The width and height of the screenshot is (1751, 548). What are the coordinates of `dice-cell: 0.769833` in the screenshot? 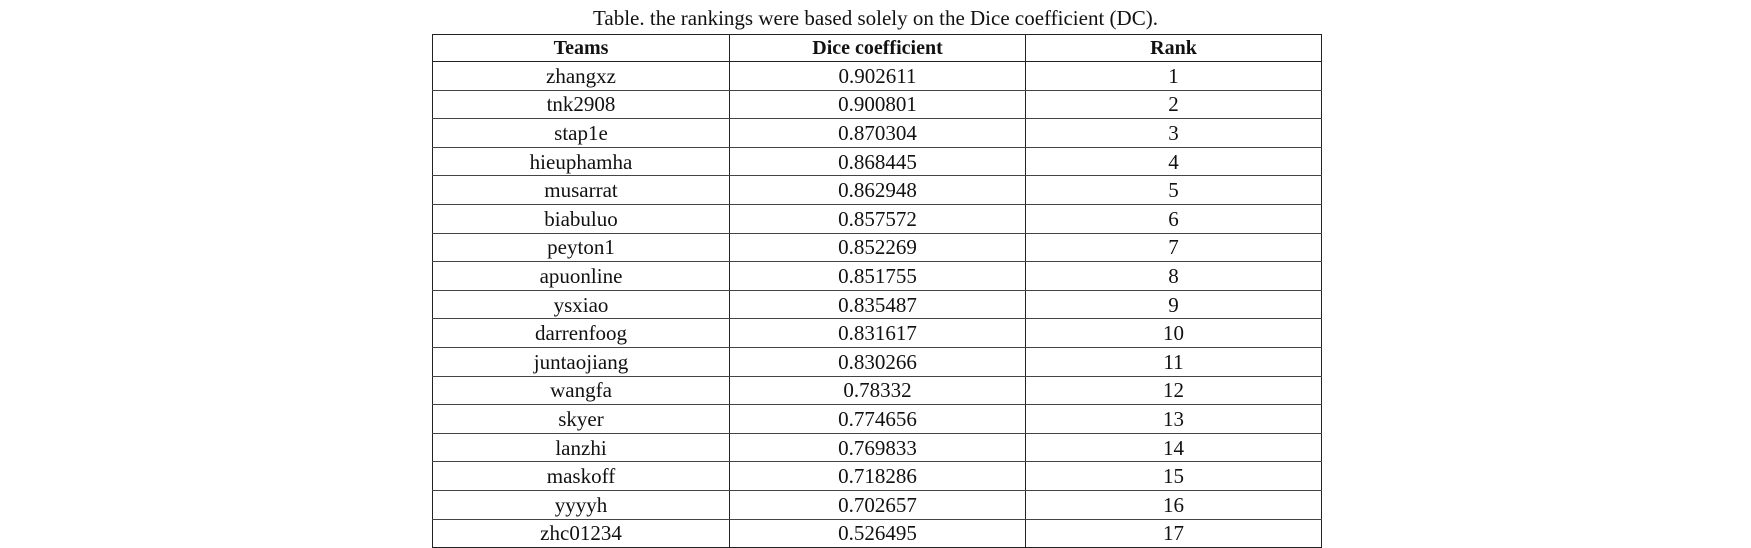 It's located at (877, 447).